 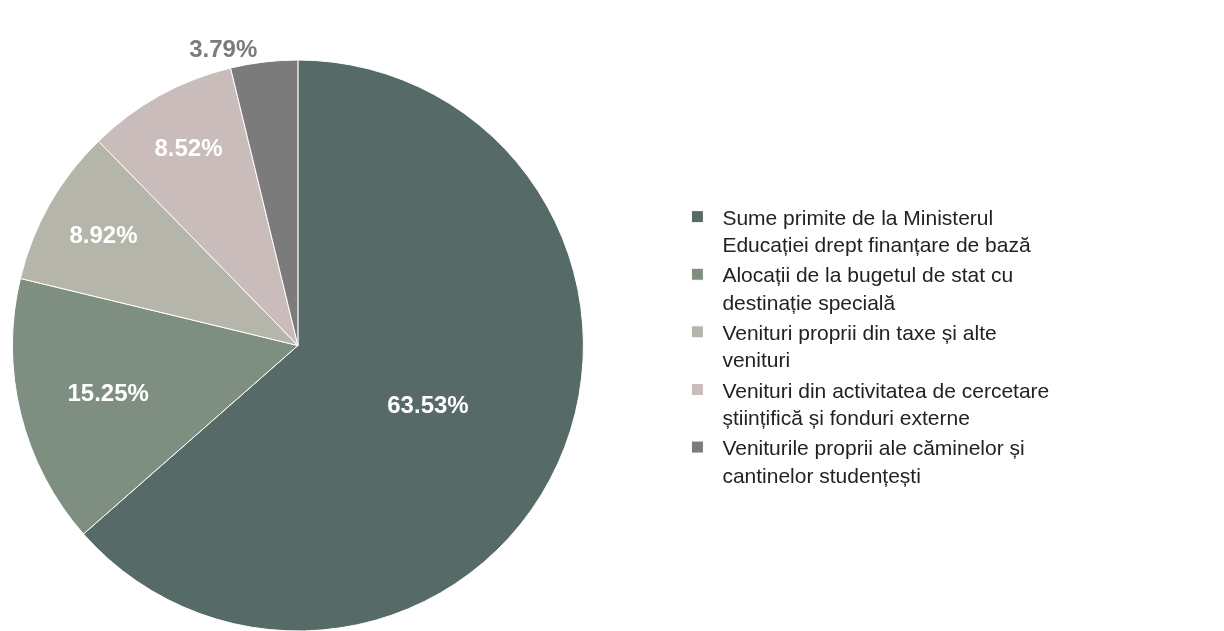 What do you see at coordinates (188, 148) in the screenshot?
I see `data-label: 8.52%` at bounding box center [188, 148].